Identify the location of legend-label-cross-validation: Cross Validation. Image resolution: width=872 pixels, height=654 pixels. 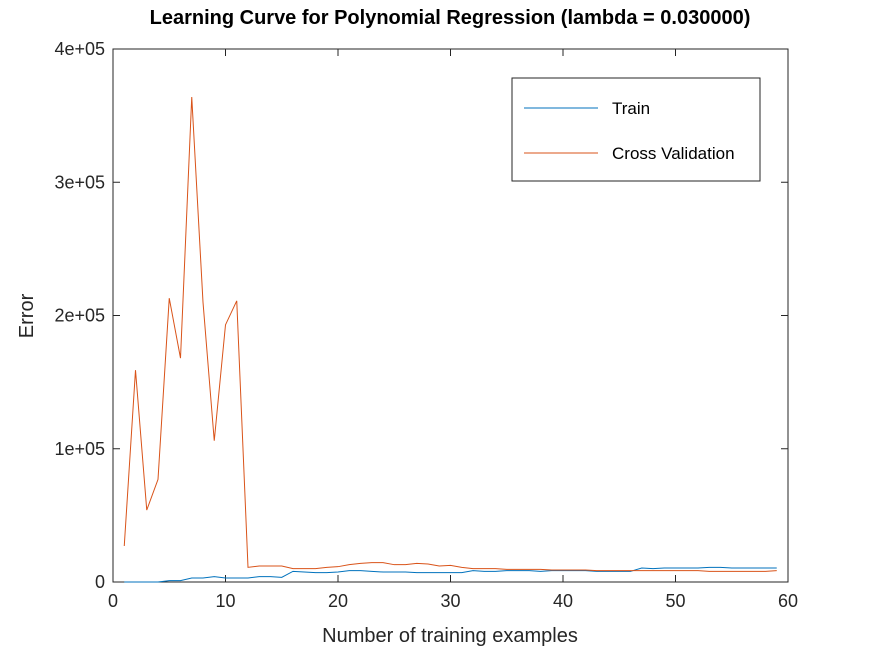
(673, 153).